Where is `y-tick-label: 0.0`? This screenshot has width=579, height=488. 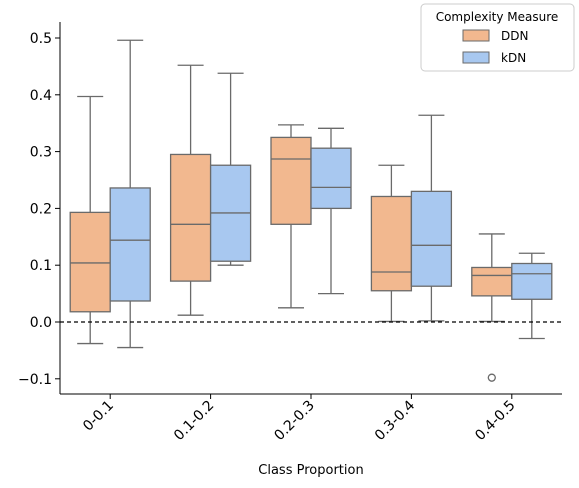 y-tick-label: 0.0 is located at coordinates (41, 323).